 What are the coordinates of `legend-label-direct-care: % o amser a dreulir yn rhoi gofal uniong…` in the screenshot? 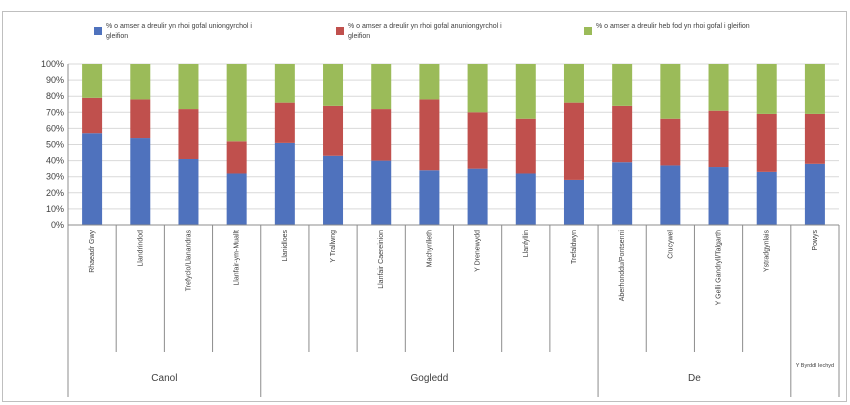 It's located at (179, 31).